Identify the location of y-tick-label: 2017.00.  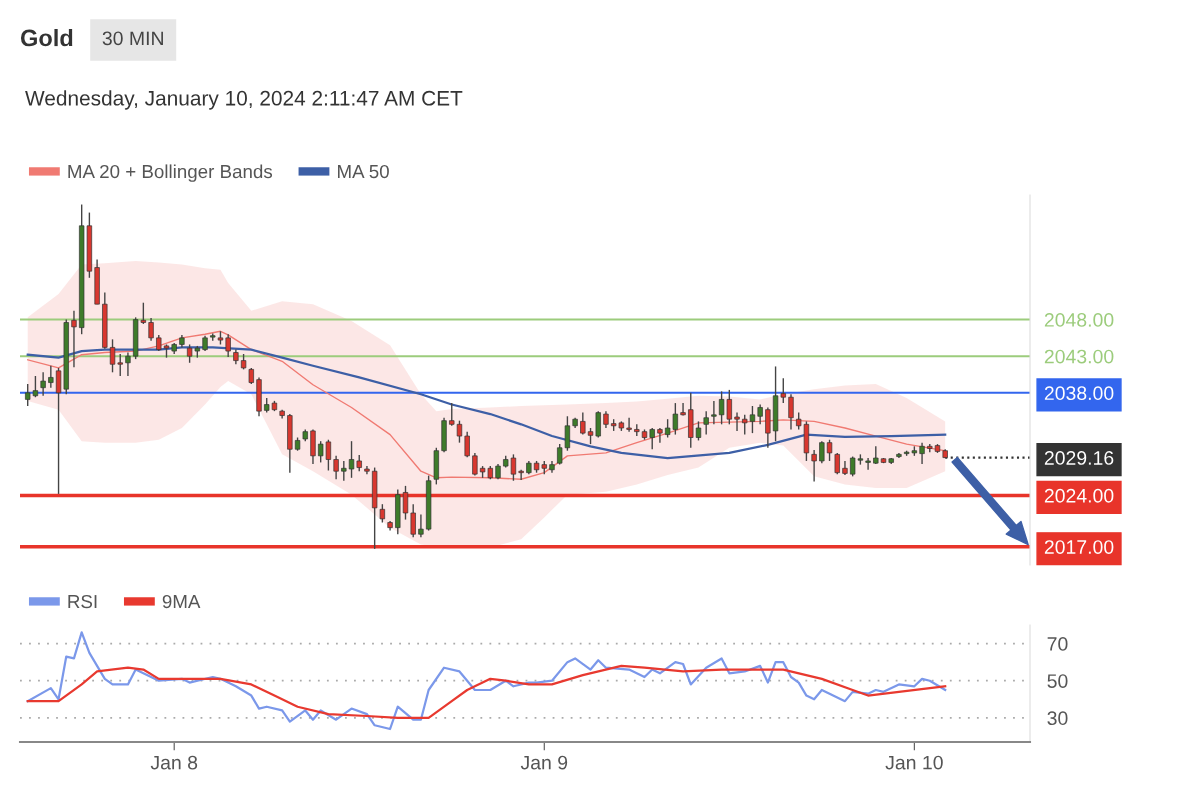
(1079, 547).